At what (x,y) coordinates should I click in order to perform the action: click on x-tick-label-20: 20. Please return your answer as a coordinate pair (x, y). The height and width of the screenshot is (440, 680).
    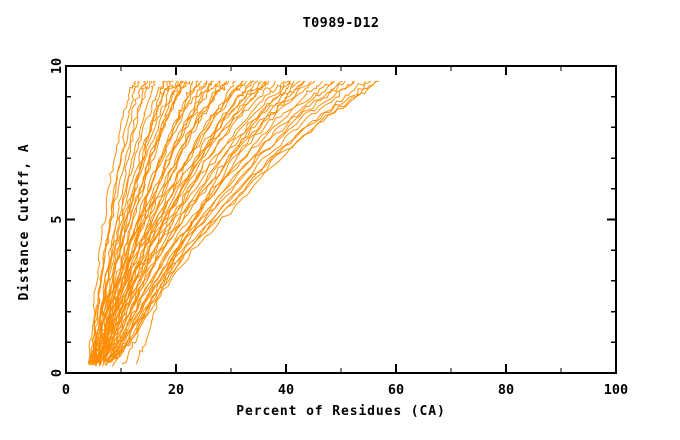
    Looking at the image, I should click on (176, 390).